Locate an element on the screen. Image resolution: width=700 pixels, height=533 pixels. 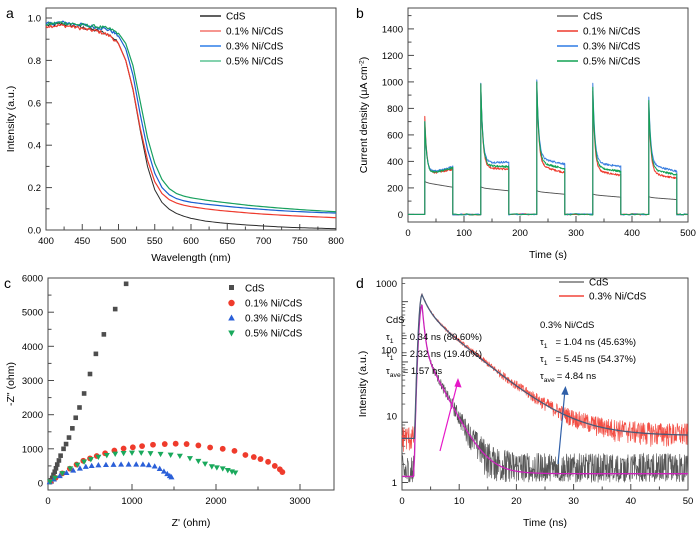
panel-d-legend-label-0: CdS is located at coordinates (599, 283).